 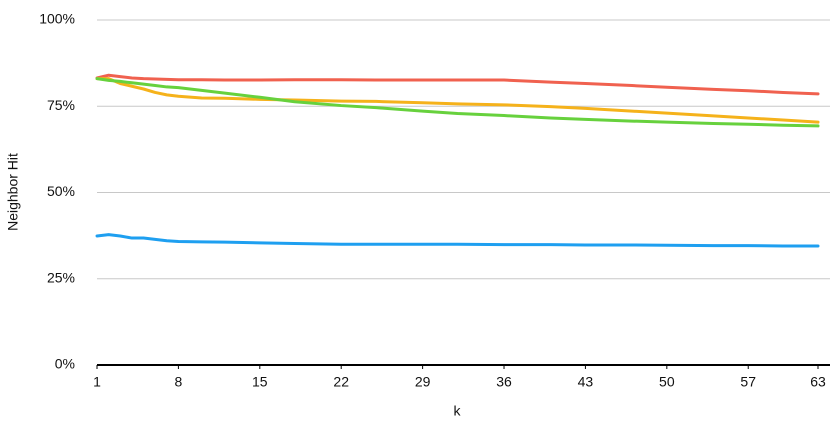 I want to click on x-tick-label: 63, so click(x=818, y=382).